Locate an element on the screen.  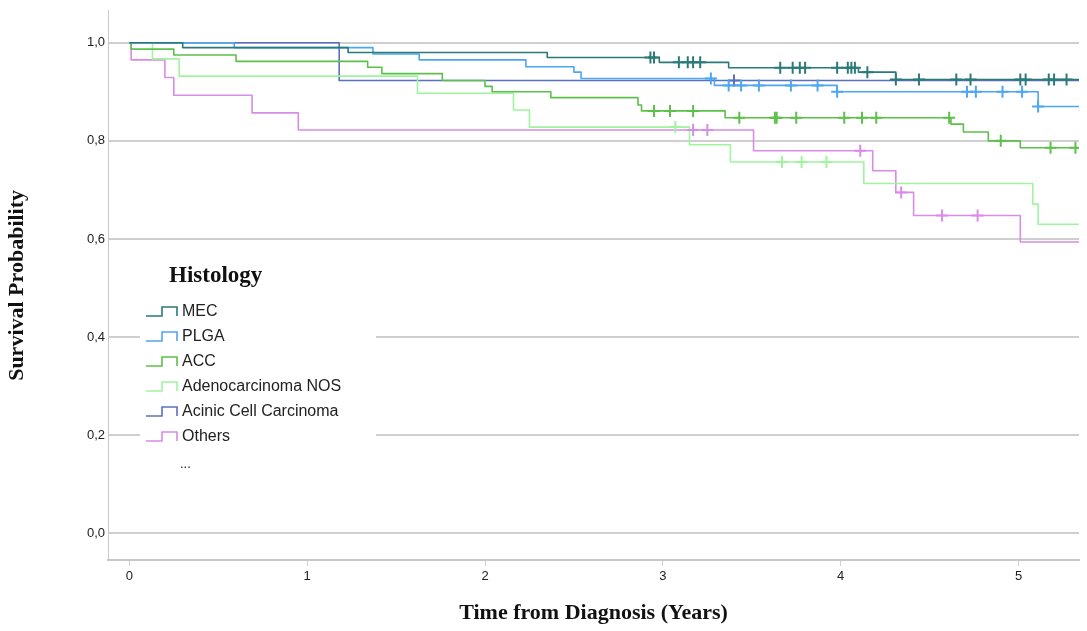
x-axis-title: Time from Diagnosis (Years) is located at coordinates (593, 612).